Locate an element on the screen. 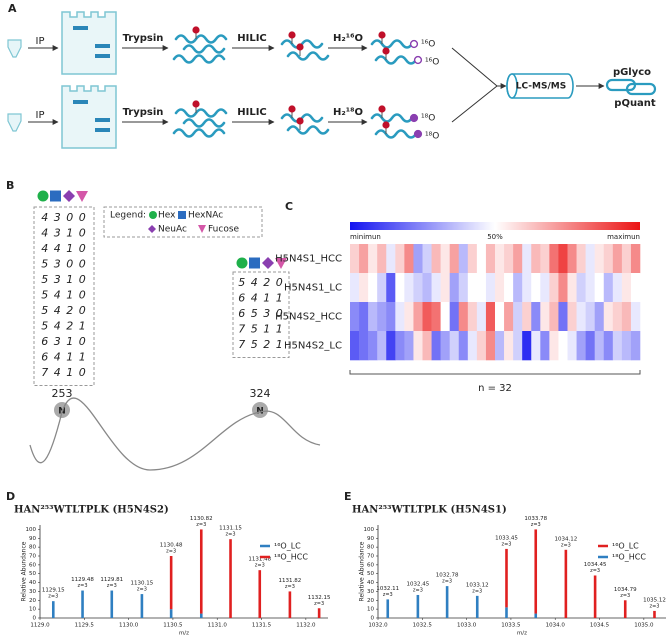 This screenshot has height=637, width=669. x-tick-label: 1130.5 is located at coordinates (173, 626).